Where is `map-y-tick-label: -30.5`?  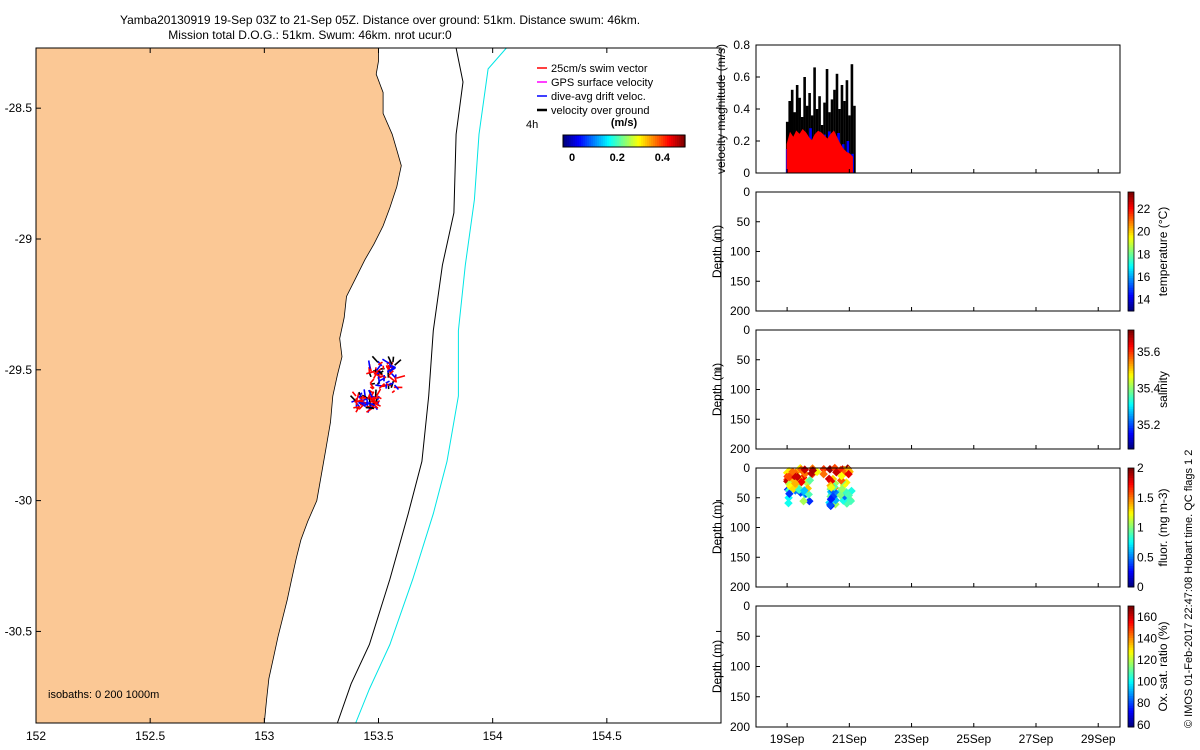 map-y-tick-label: -30.5 is located at coordinates (19, 631).